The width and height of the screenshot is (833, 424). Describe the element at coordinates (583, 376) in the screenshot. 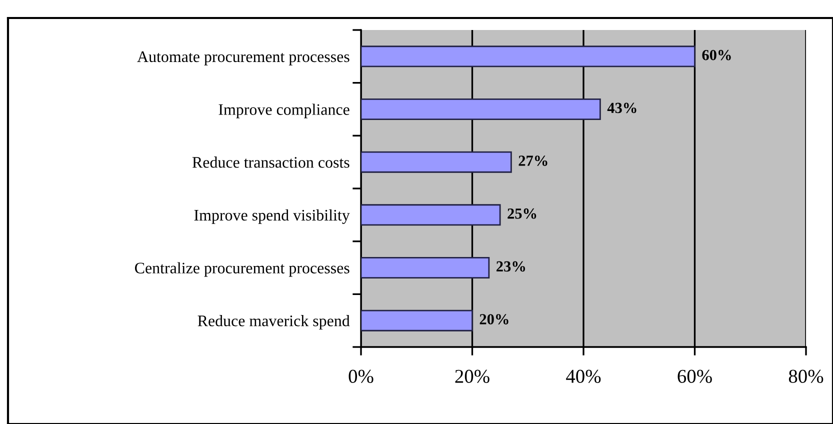

I see `x-tick-label: 40%` at that location.